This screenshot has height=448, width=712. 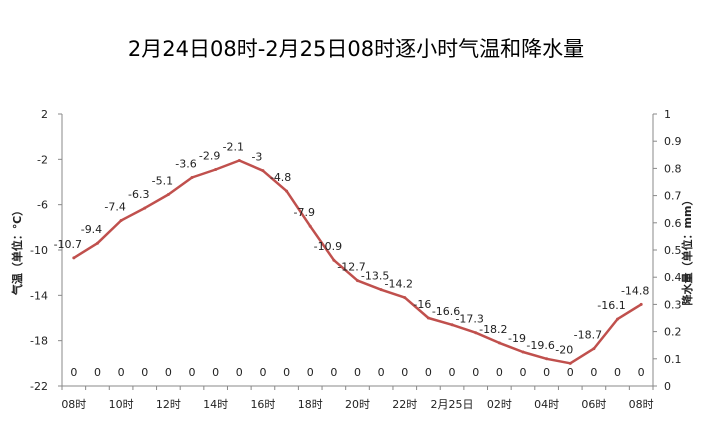 I want to click on x-tick-label: 10时, so click(x=121, y=404).